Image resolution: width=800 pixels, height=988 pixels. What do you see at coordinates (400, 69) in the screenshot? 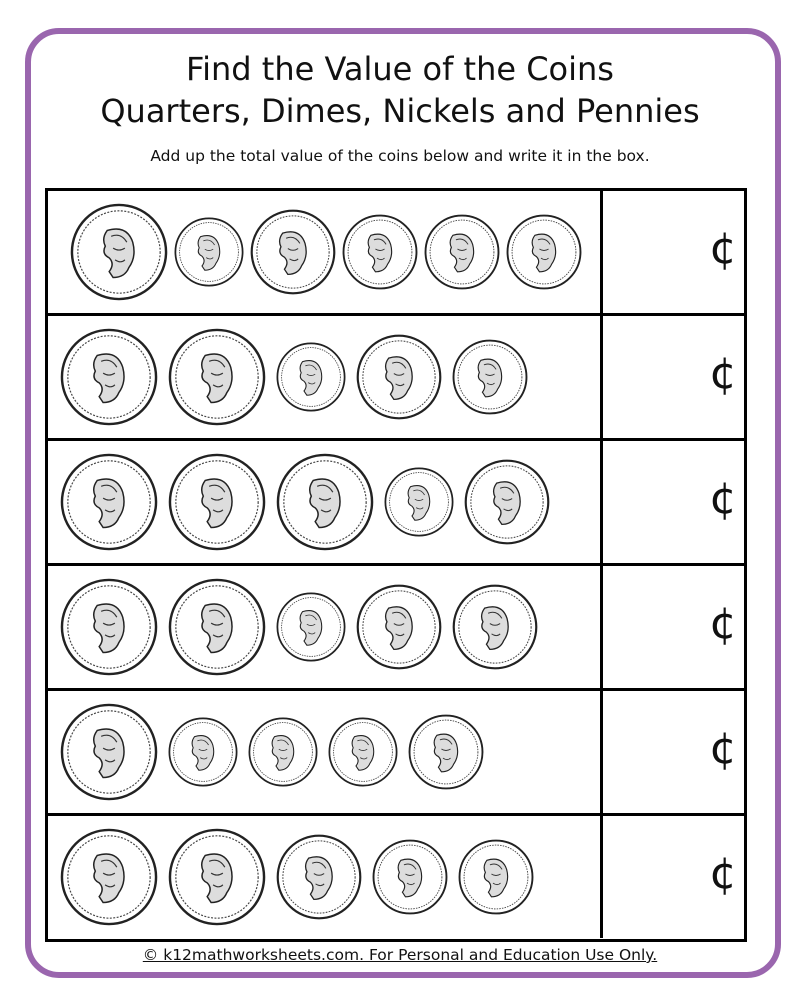
I see `title-line-1: Find the Value of the Coins` at bounding box center [400, 69].